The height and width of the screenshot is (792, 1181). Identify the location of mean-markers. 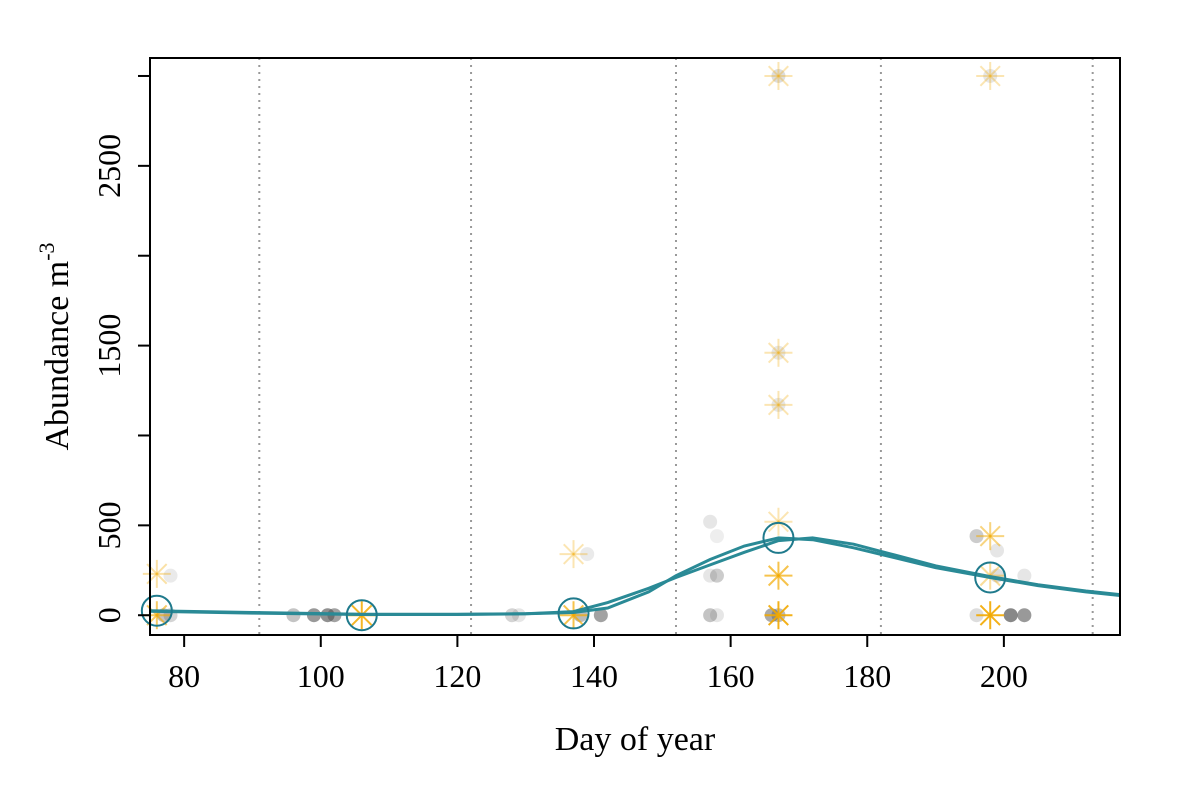
(573, 576).